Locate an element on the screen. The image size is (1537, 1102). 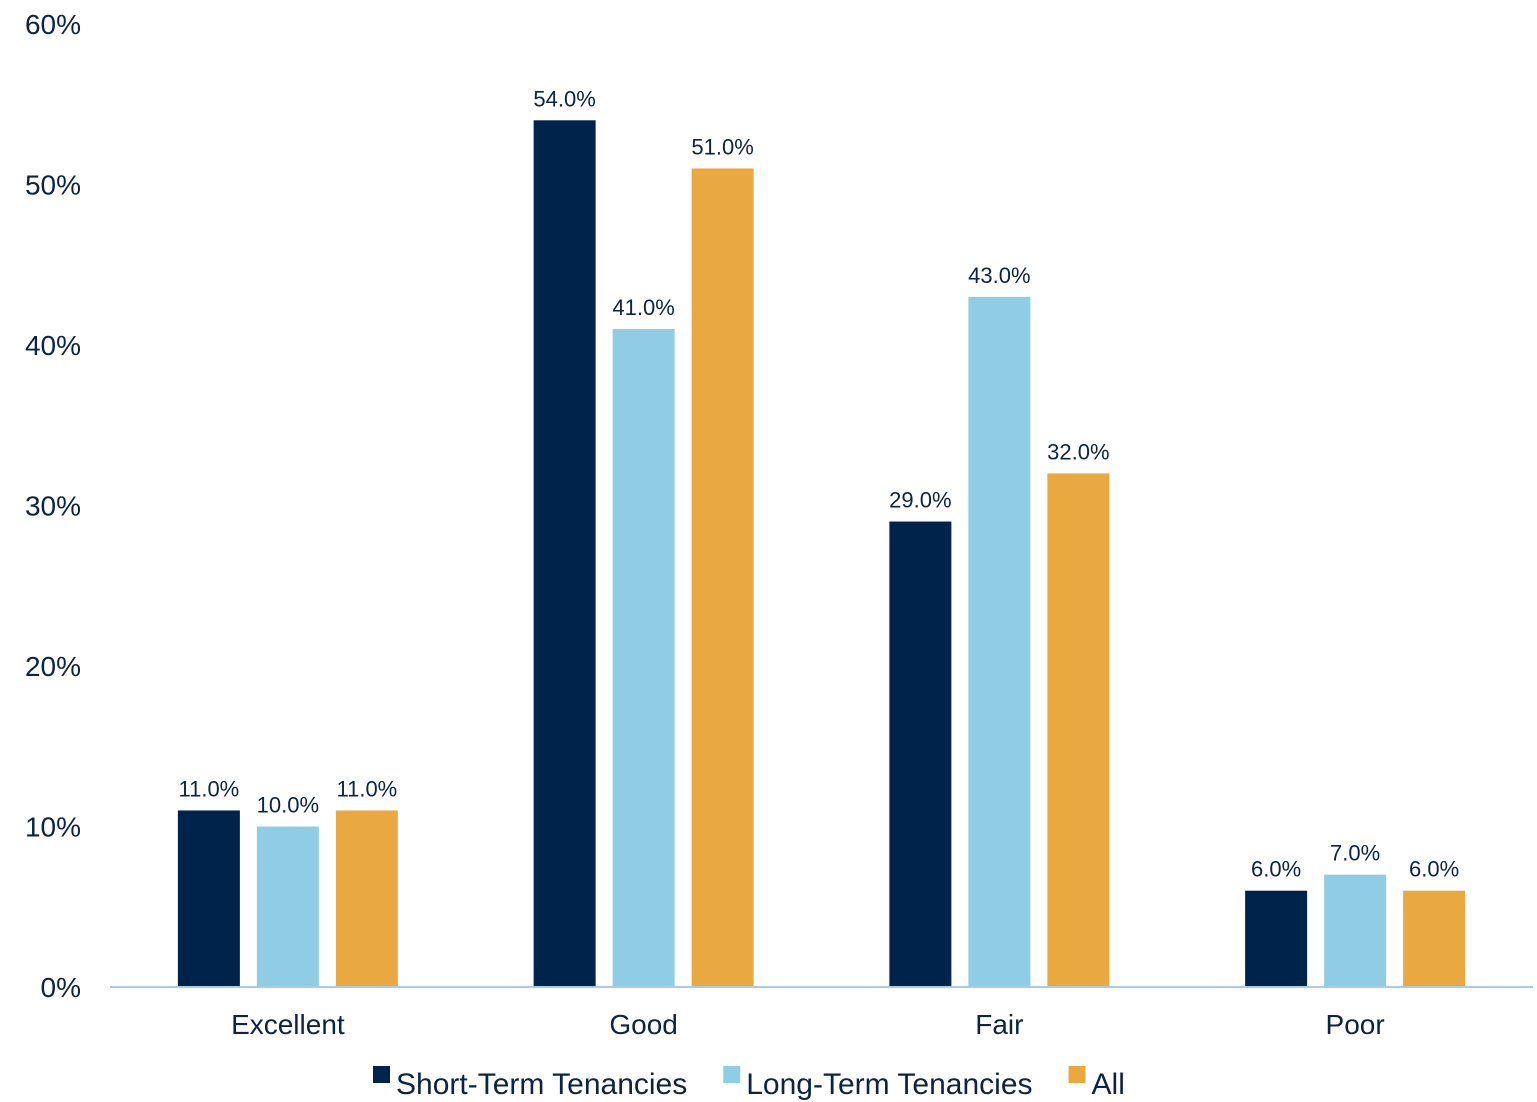
y-tick-label: 30% is located at coordinates (53, 506).